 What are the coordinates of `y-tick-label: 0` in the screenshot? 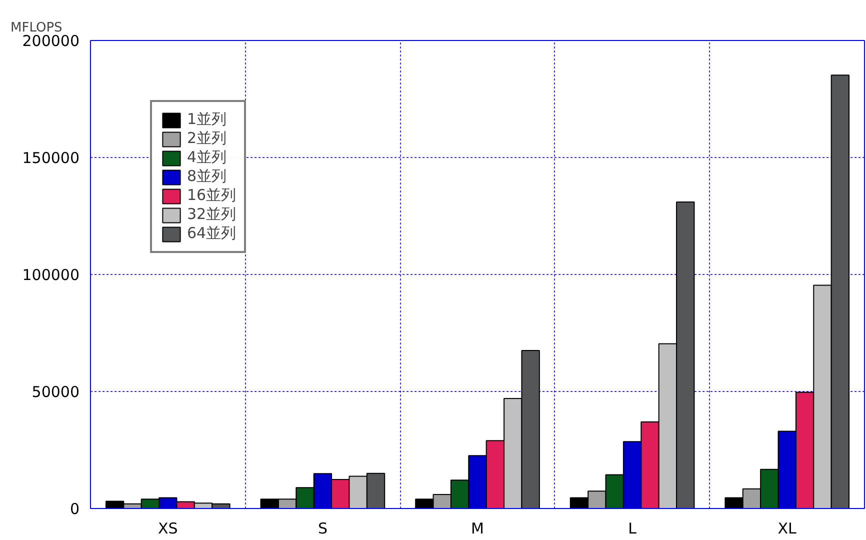 It's located at (75, 509).